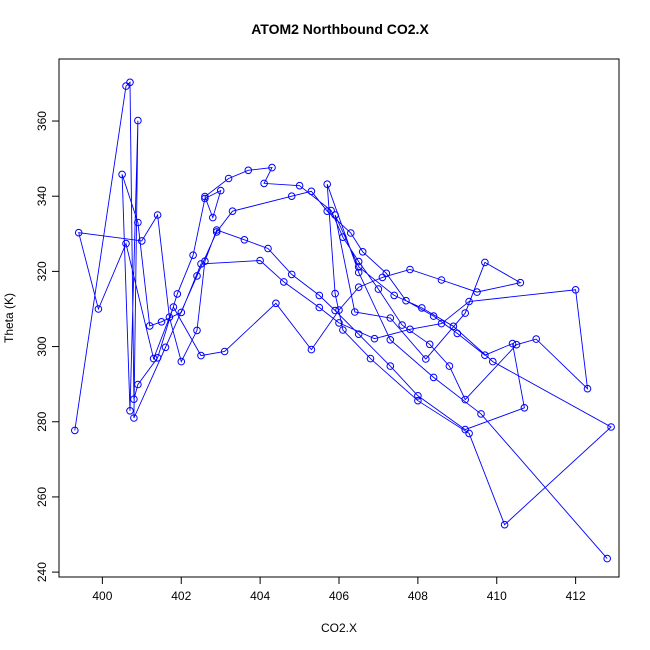 The image size is (650, 650). I want to click on y-tick-label: 340, so click(42, 196).